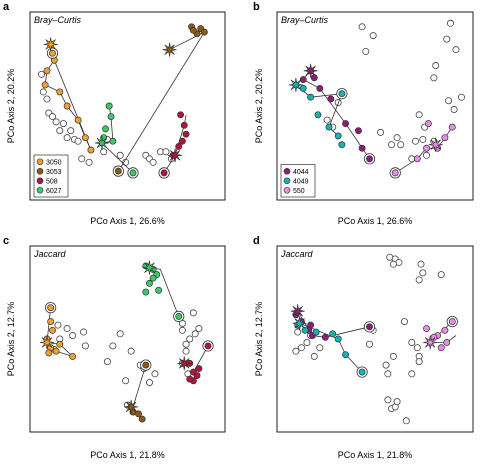 The height and width of the screenshot is (464, 500). What do you see at coordinates (52, 181) in the screenshot?
I see `legend-label: 508` at bounding box center [52, 181].